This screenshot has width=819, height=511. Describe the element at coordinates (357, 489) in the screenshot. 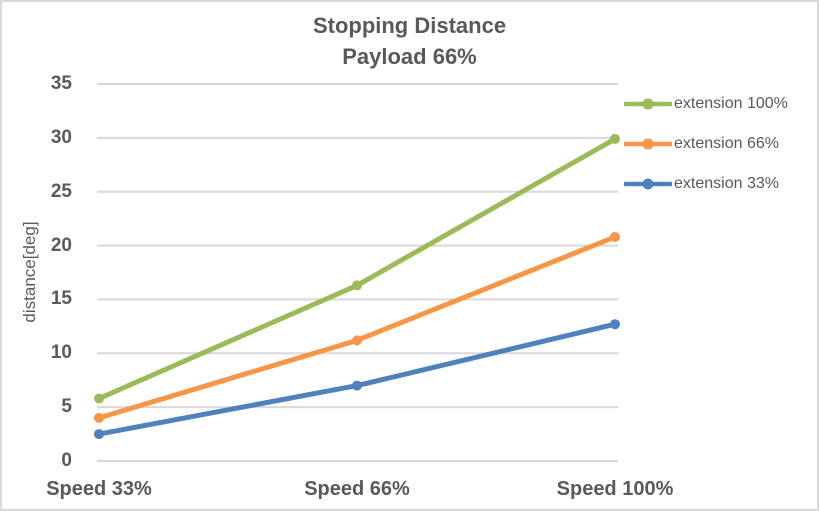

I see `x-tick-label: Speed 66%` at that location.